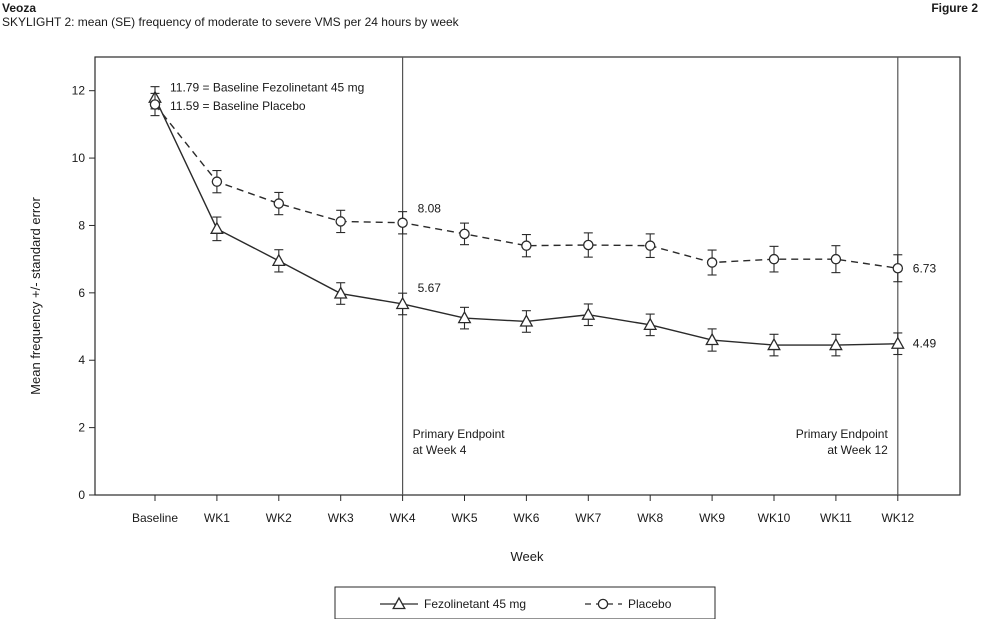 This screenshot has width=983, height=619. I want to click on reference-line-label: at Week 12, so click(857, 450).